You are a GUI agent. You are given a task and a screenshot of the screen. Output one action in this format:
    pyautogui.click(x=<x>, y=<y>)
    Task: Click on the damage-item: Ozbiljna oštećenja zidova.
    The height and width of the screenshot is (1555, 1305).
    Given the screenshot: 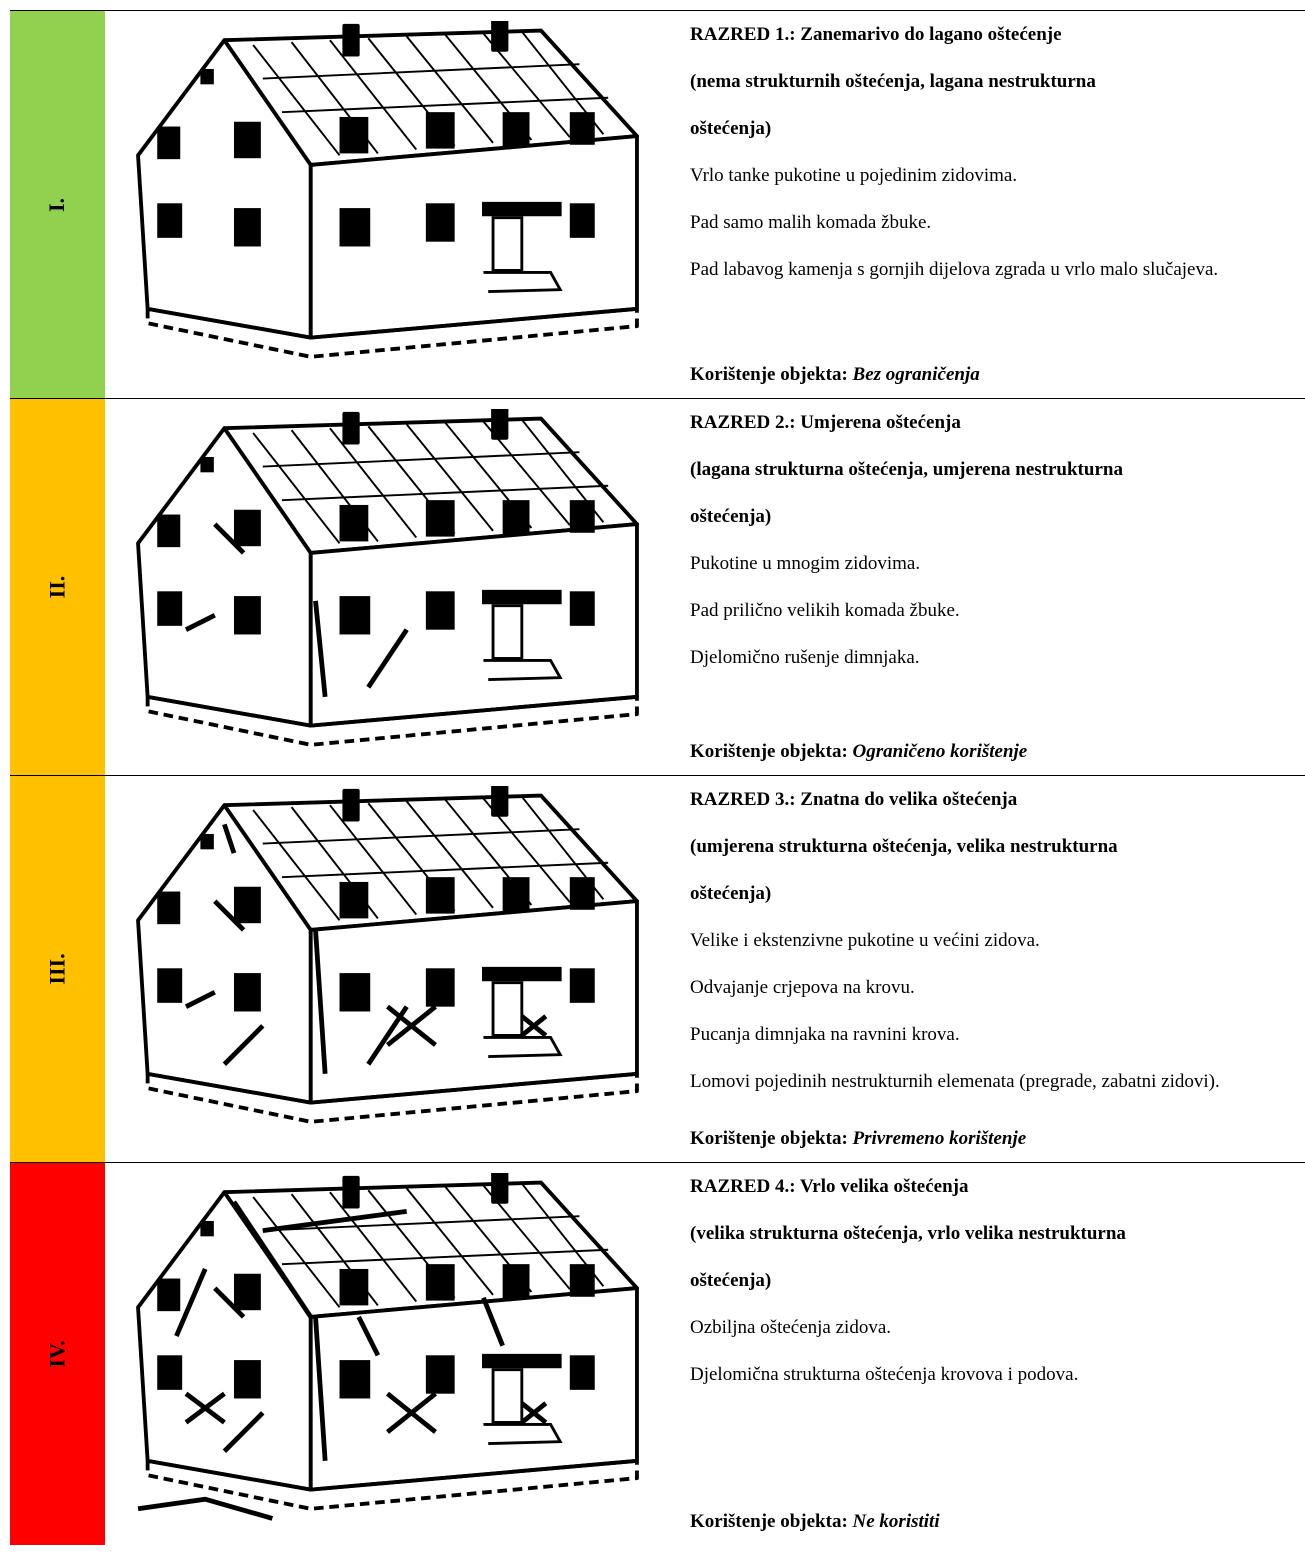 What is the action you would take?
    pyautogui.click(x=791, y=1327)
    